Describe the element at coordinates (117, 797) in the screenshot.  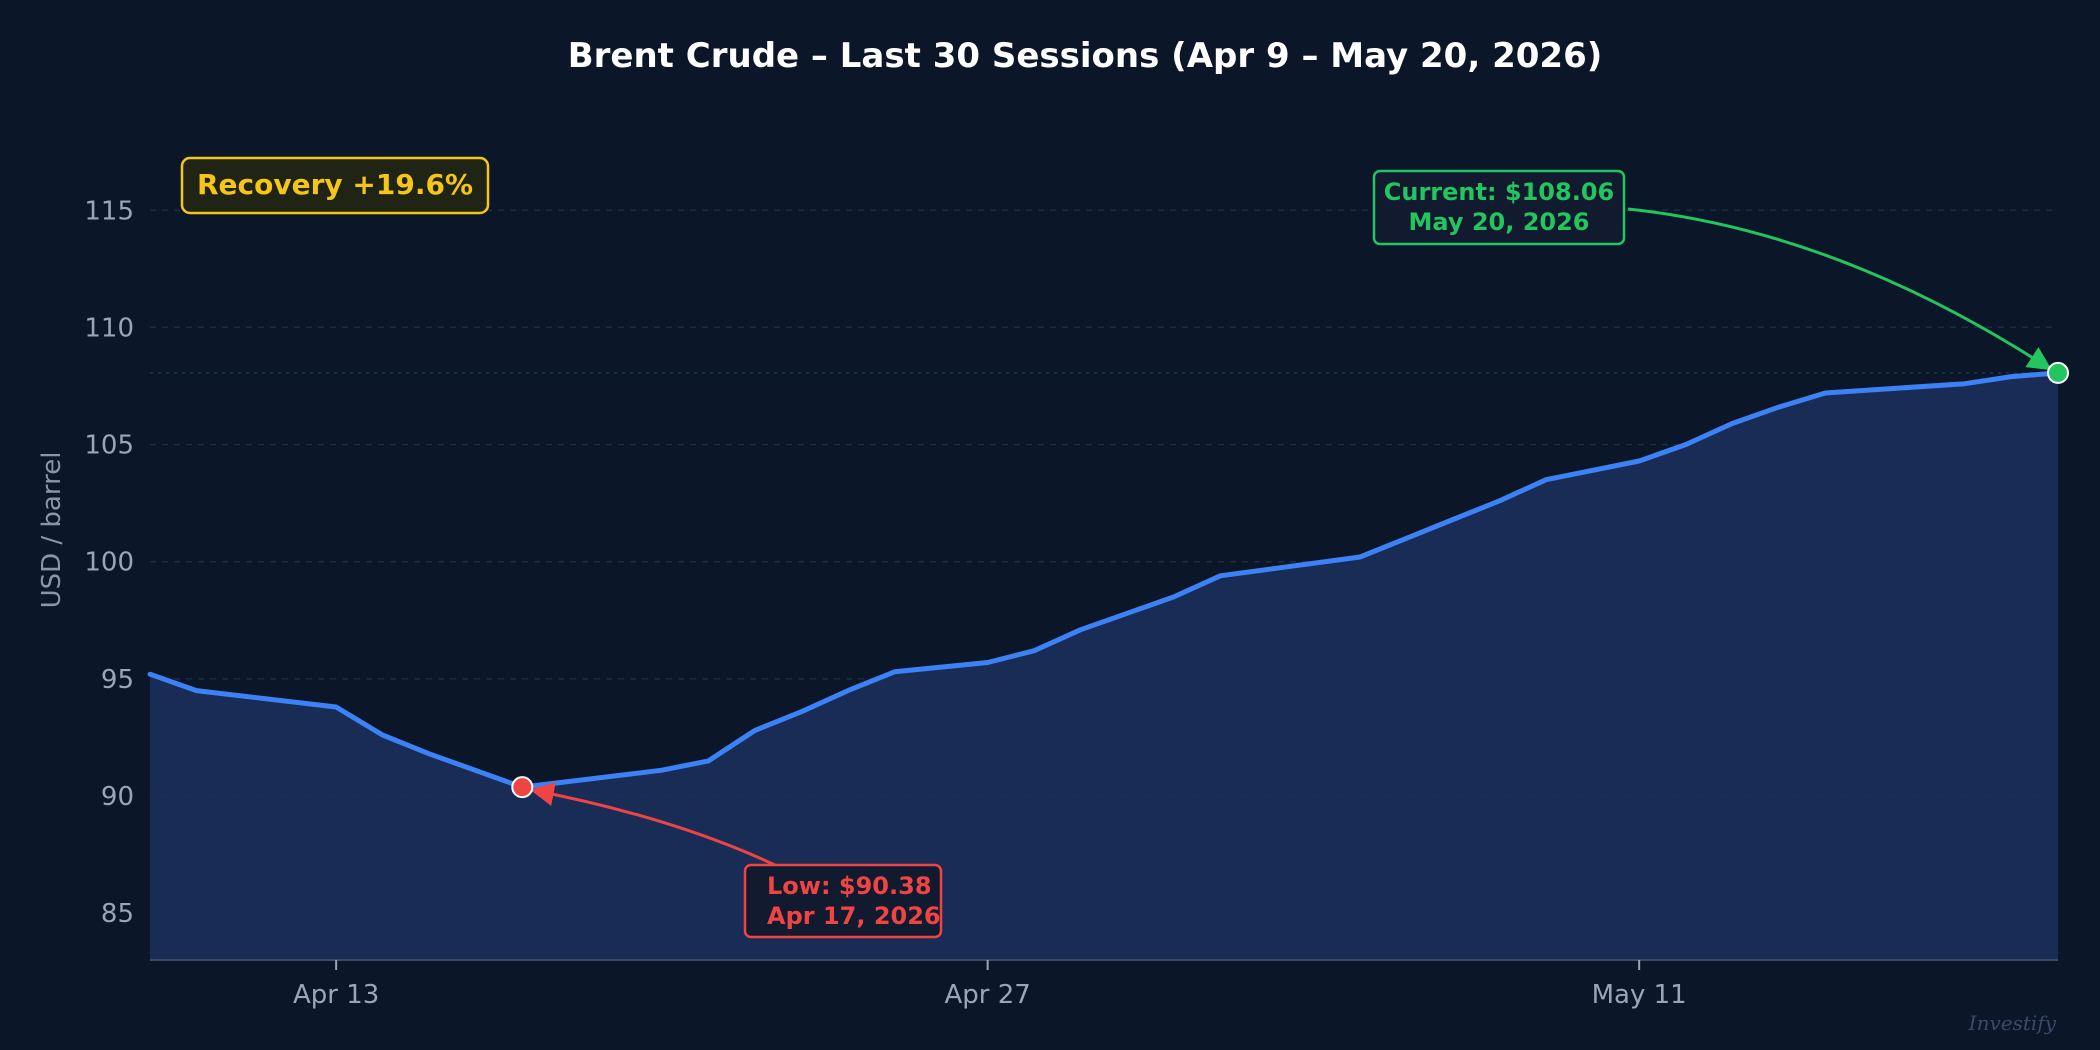
I see `y-tick-label: 90` at that location.